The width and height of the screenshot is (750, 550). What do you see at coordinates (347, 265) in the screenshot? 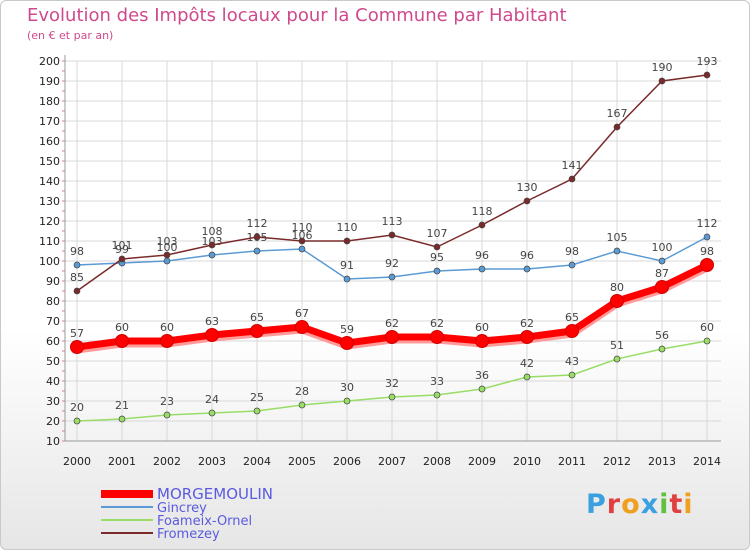
I see `data-label: 91` at bounding box center [347, 265].